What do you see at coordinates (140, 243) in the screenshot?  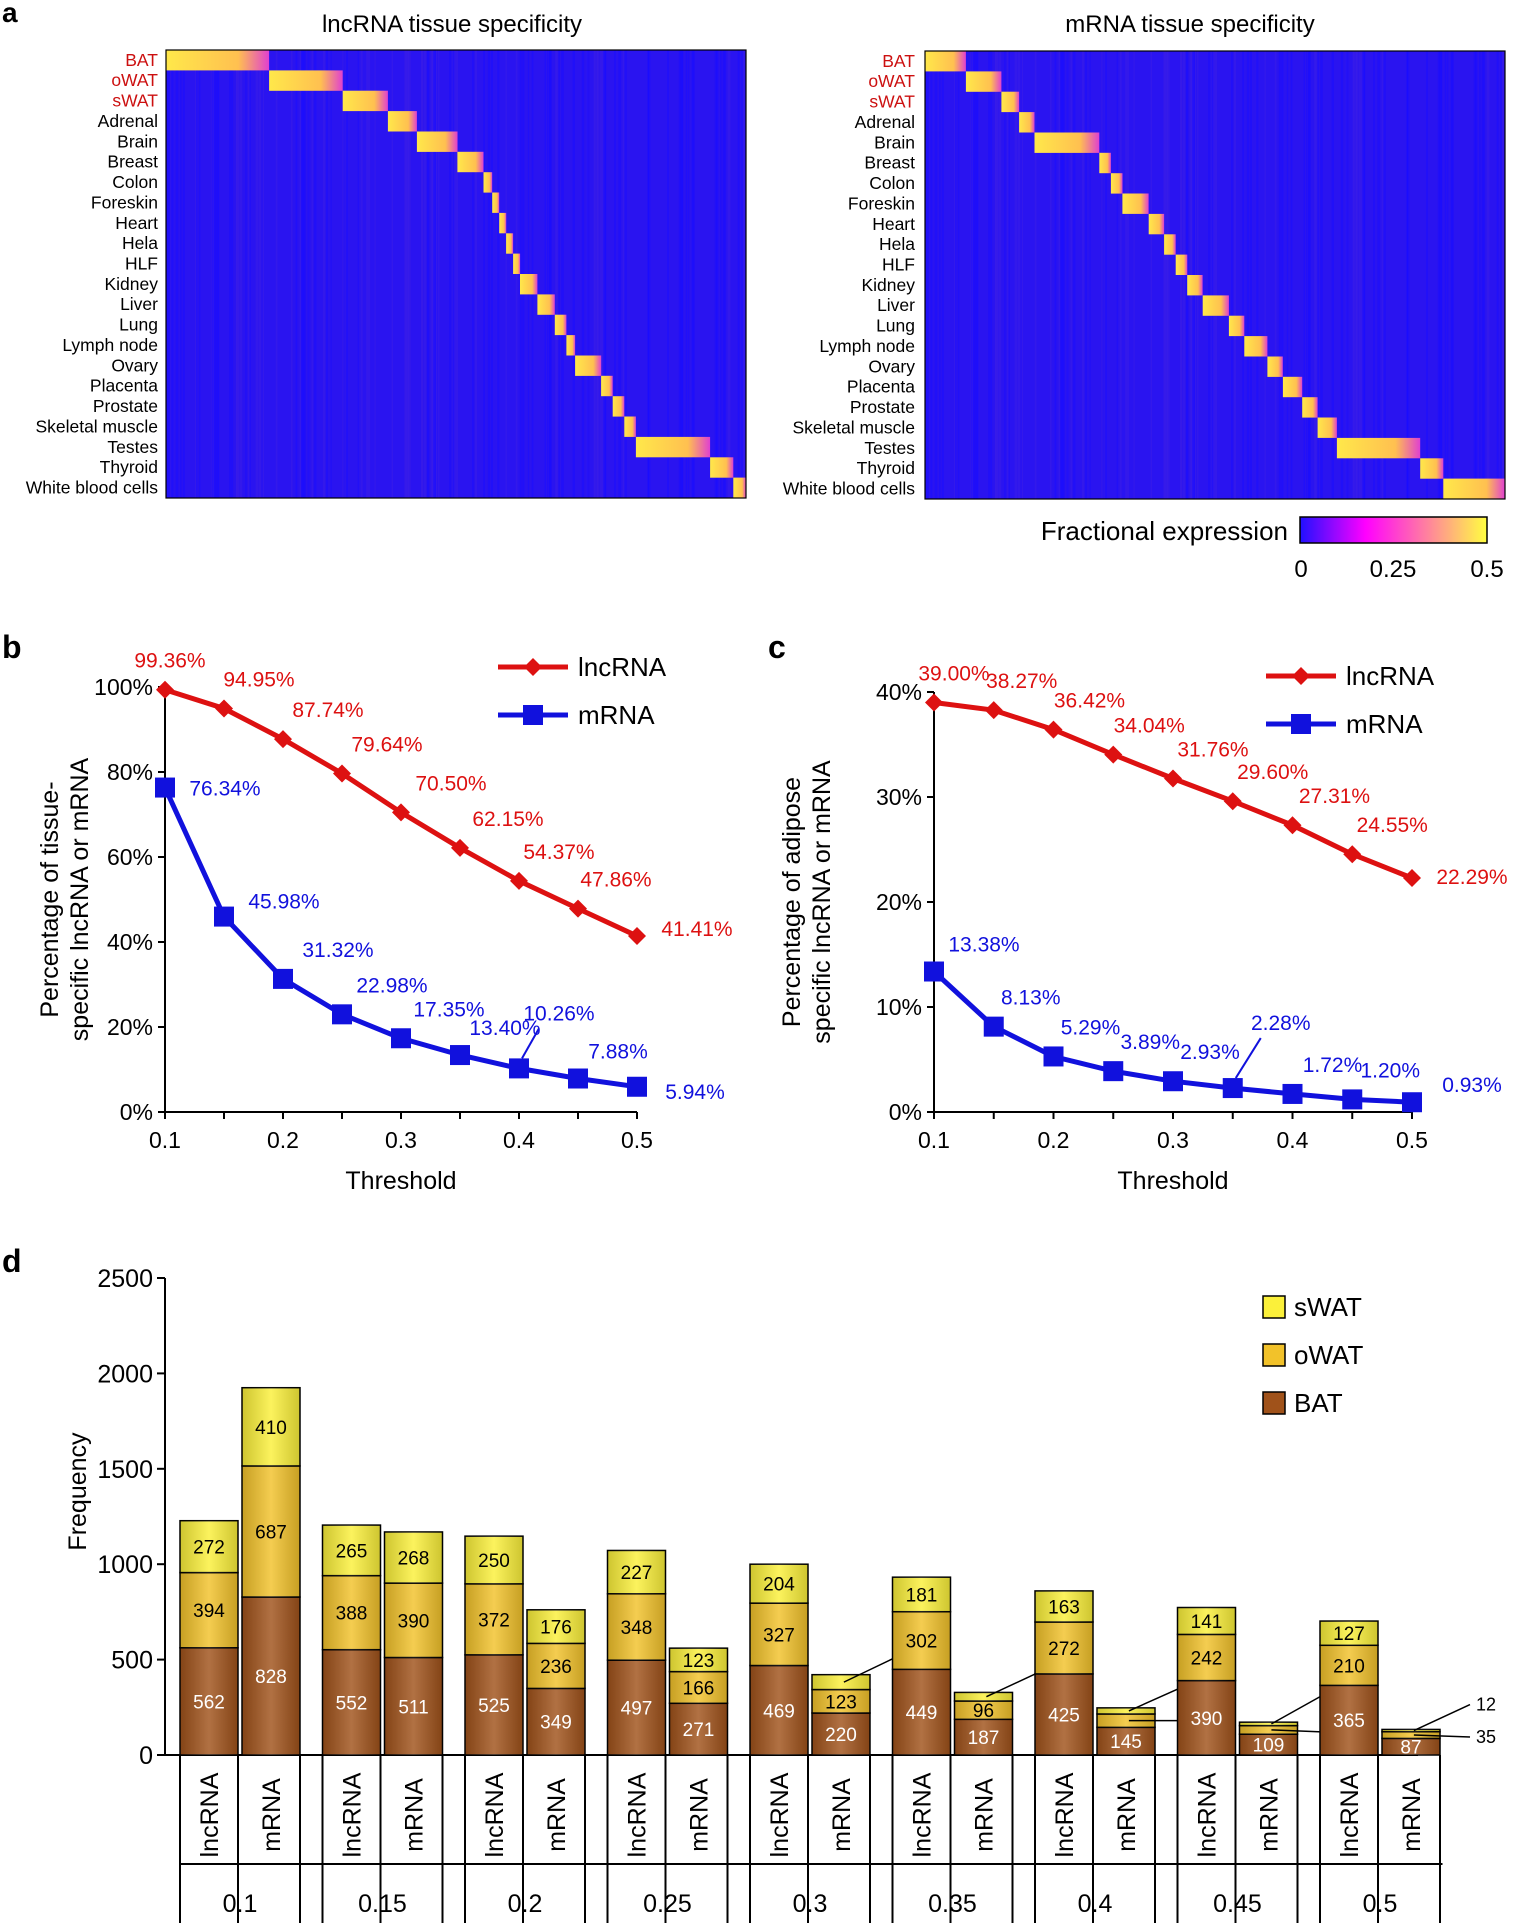 I see `row-label-hela: Hela` at bounding box center [140, 243].